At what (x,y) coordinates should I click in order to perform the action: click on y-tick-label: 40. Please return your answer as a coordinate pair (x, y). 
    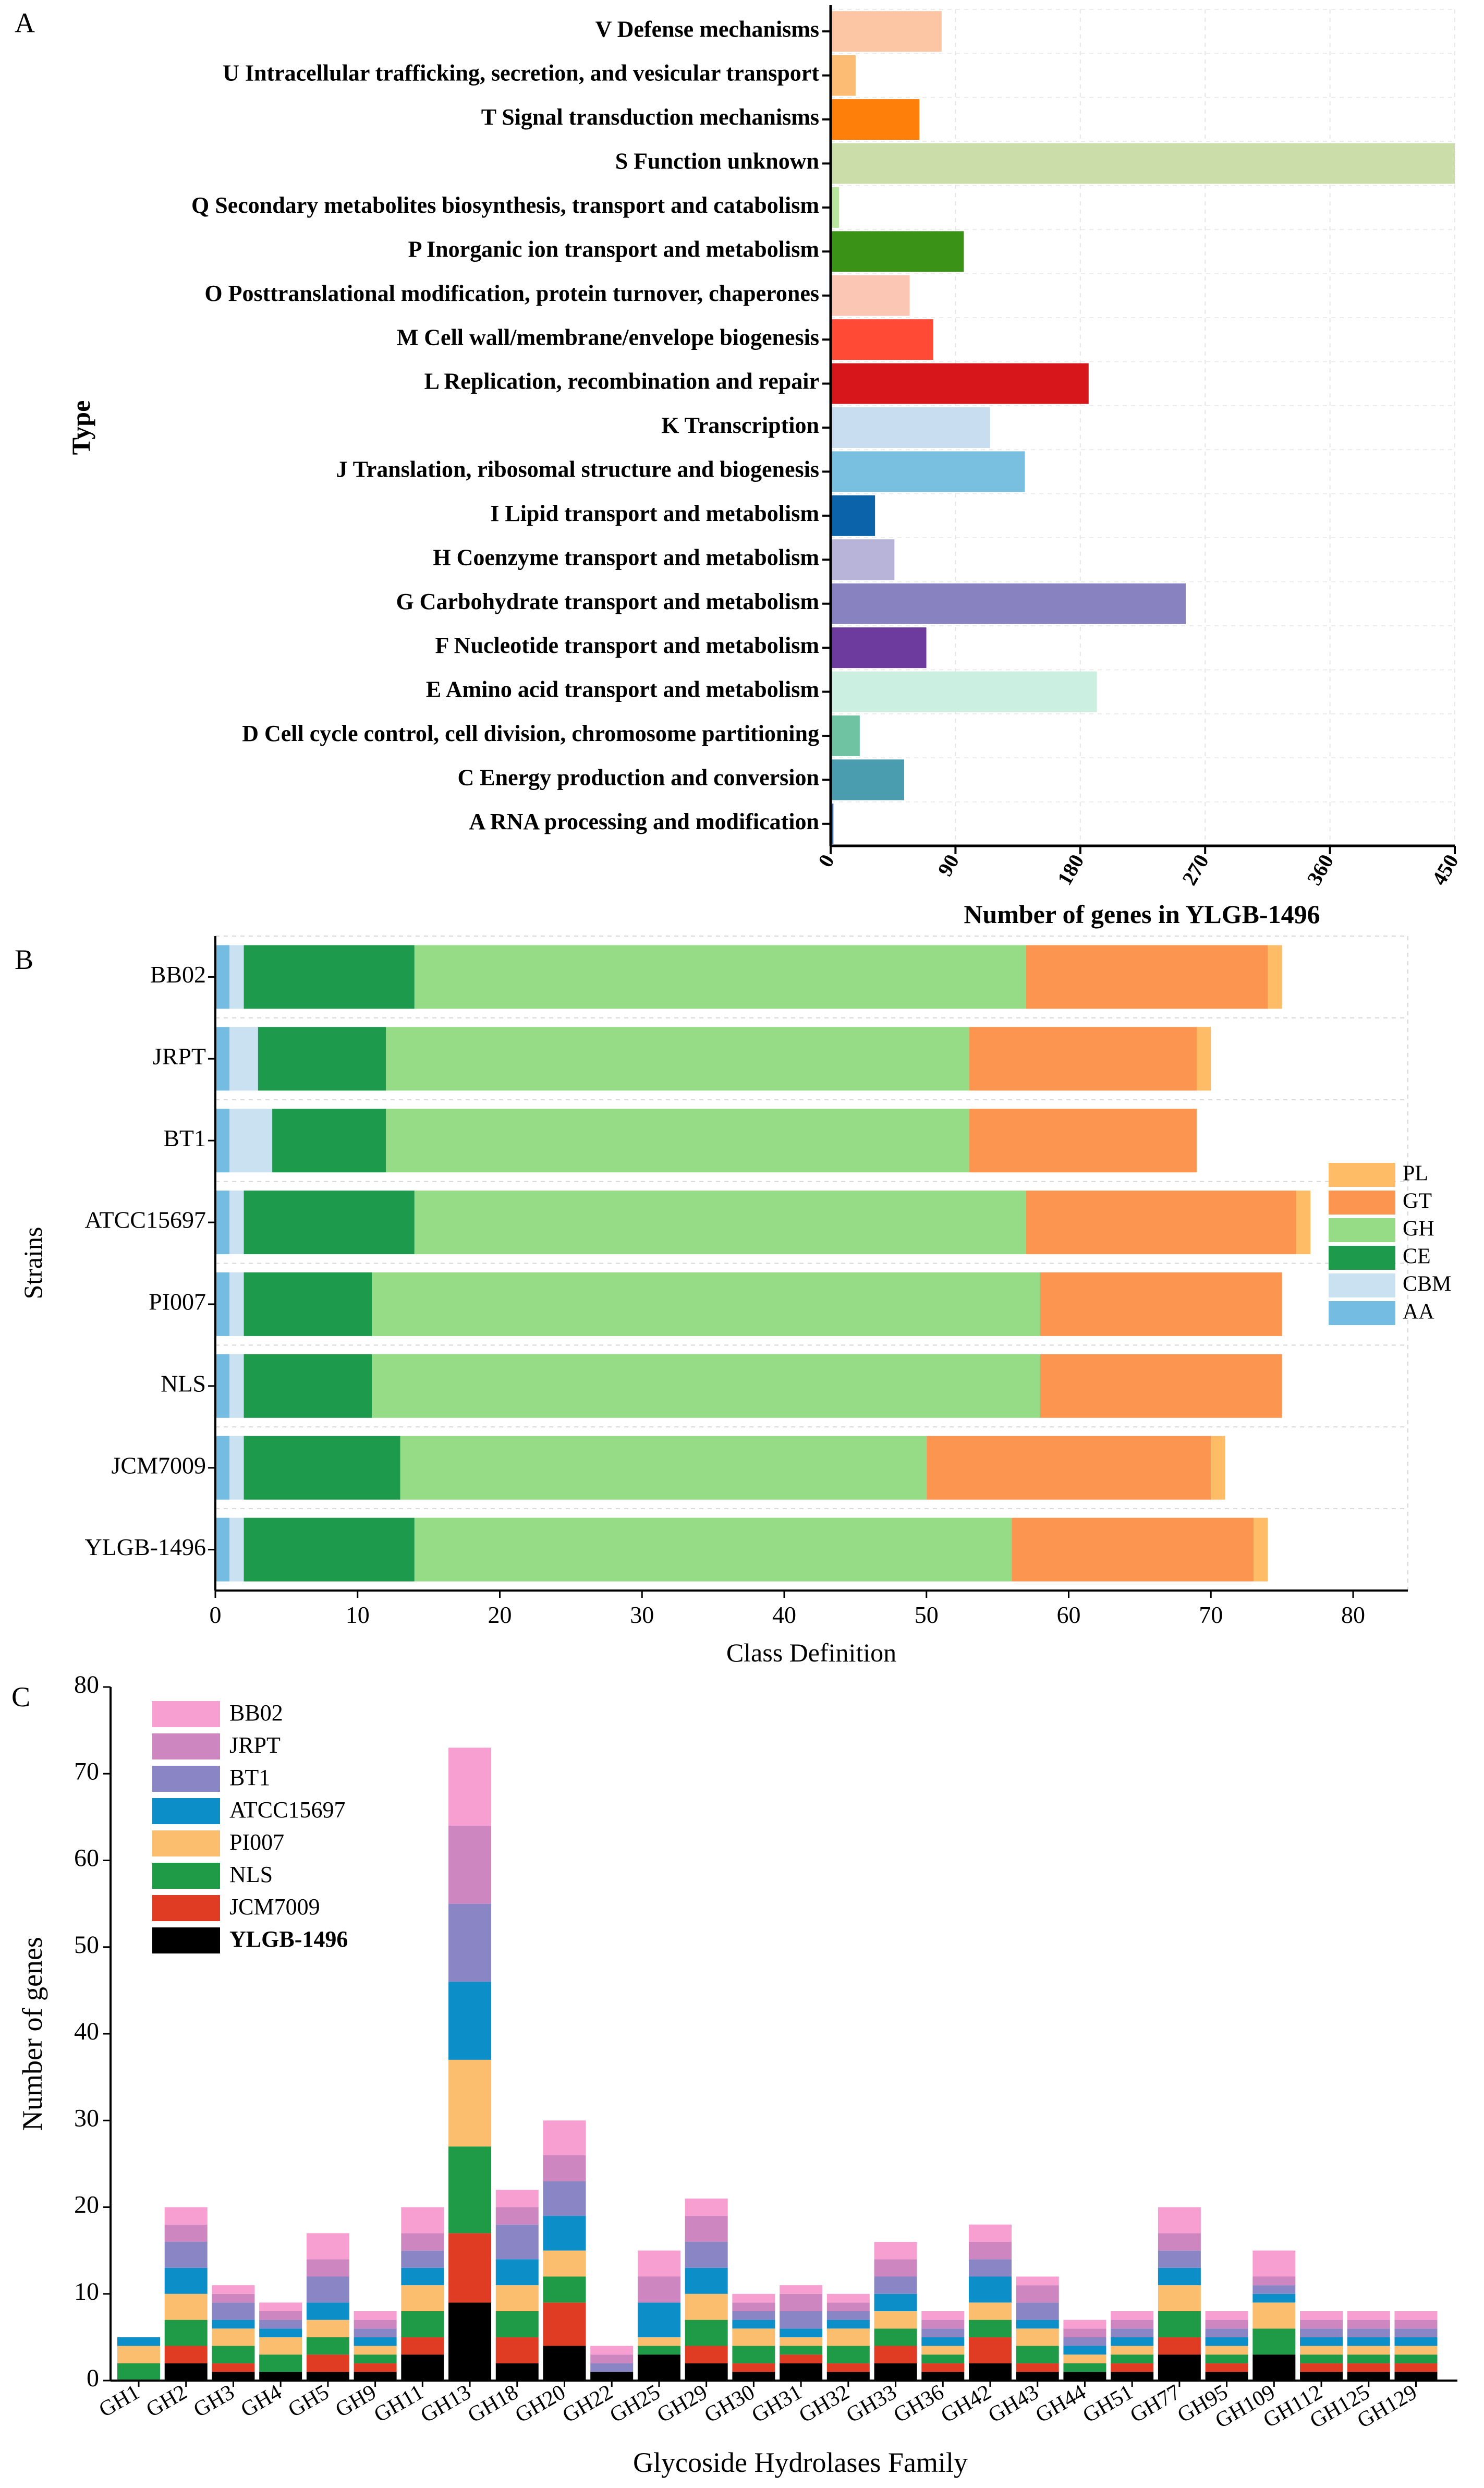
    Looking at the image, I should click on (86, 2032).